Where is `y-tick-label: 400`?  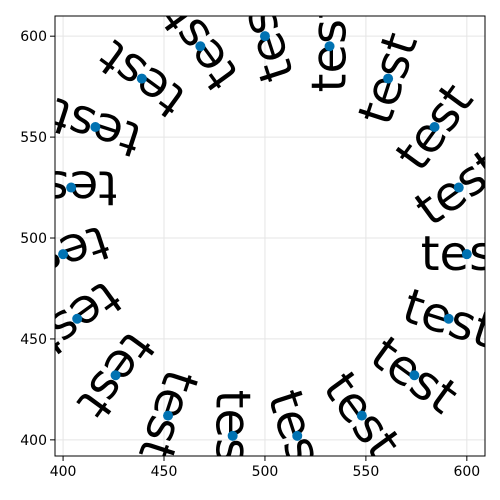 y-tick-label: 400 is located at coordinates (33, 441).